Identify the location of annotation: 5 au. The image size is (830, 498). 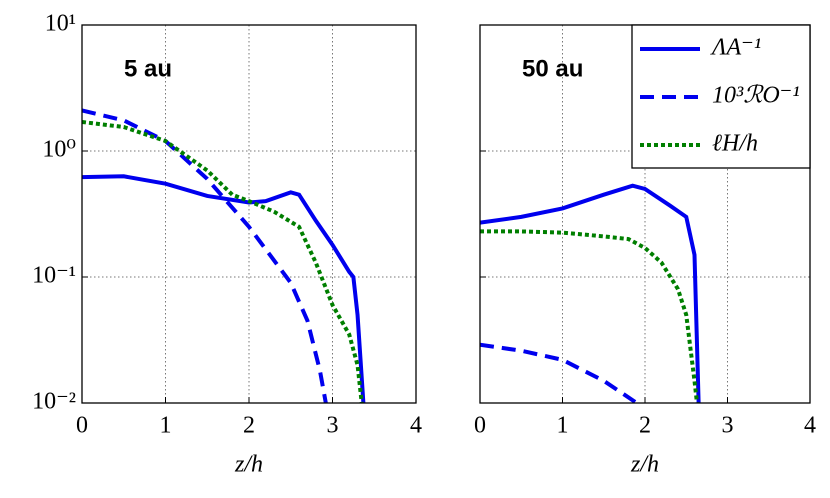
(148, 68).